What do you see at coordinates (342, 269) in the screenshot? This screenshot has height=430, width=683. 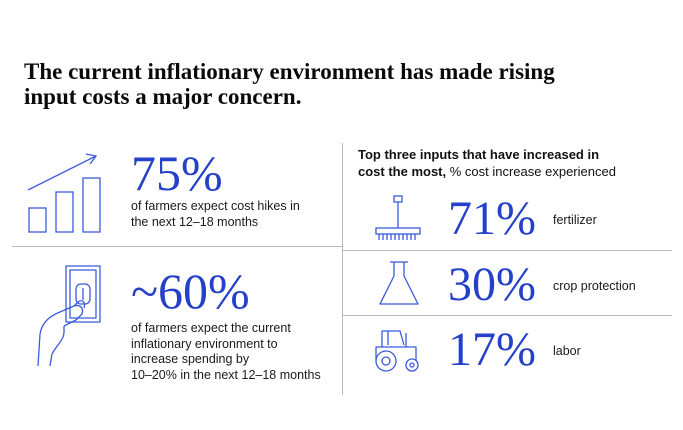 I see `center-vertical-divider` at bounding box center [342, 269].